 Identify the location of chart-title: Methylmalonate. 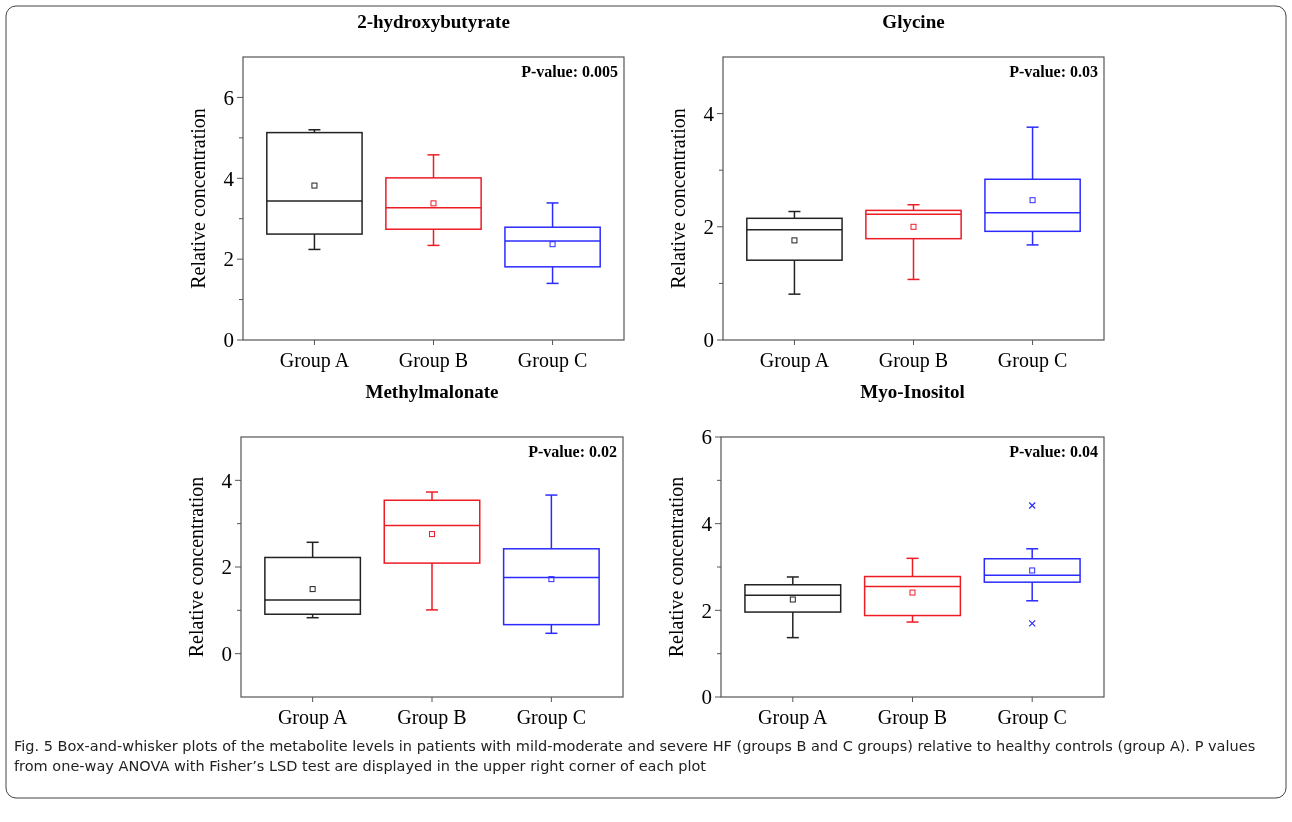
(432, 391).